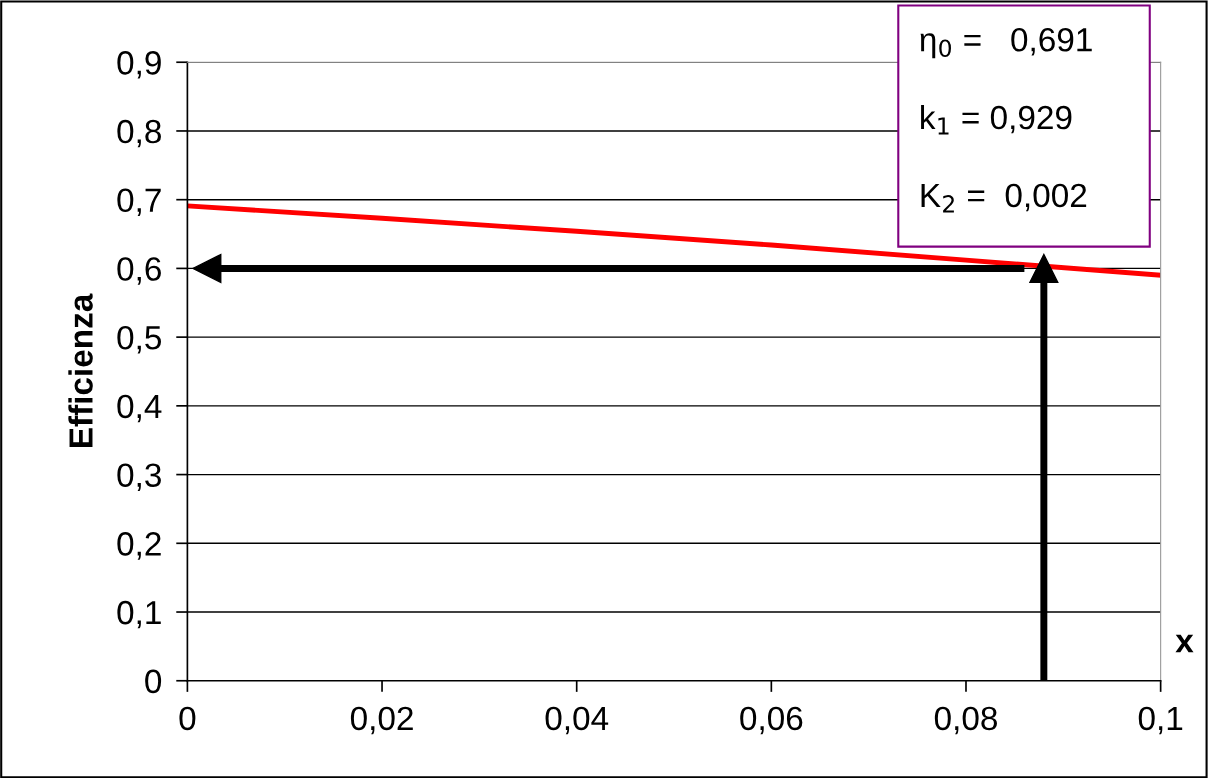 This screenshot has width=1209, height=778. I want to click on y-tick-label: 0,6, so click(139, 271).